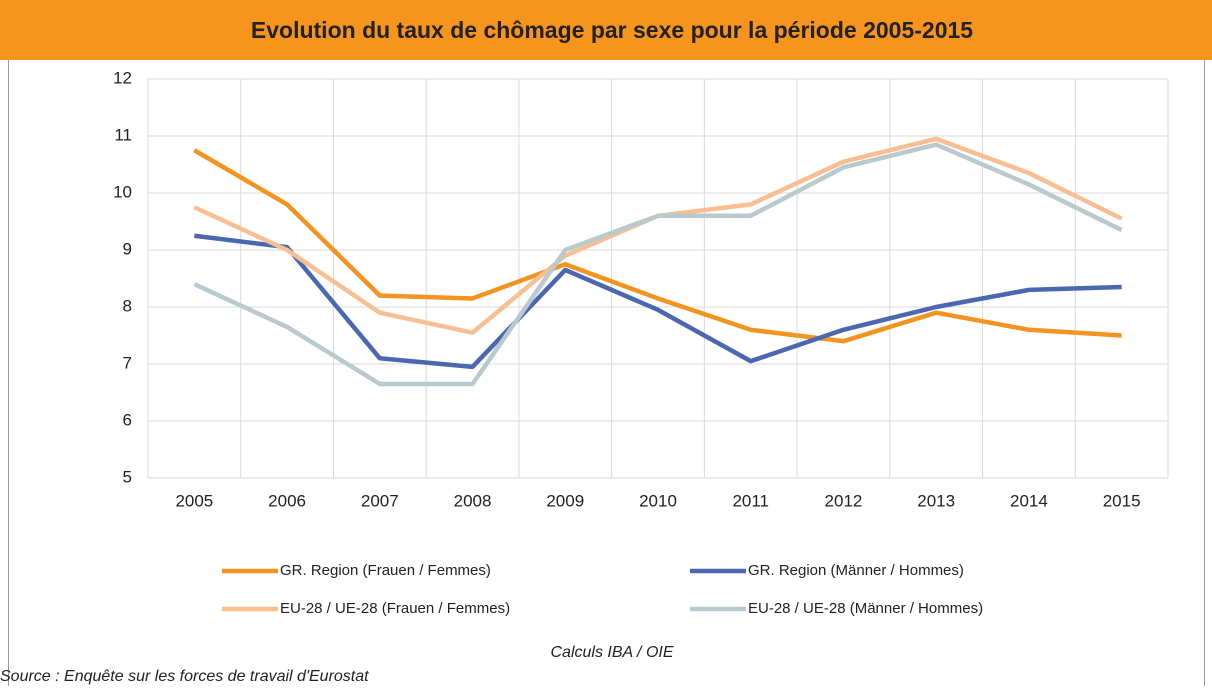 This screenshot has height=691, width=1212. I want to click on x-tick-label: 2006, so click(287, 500).